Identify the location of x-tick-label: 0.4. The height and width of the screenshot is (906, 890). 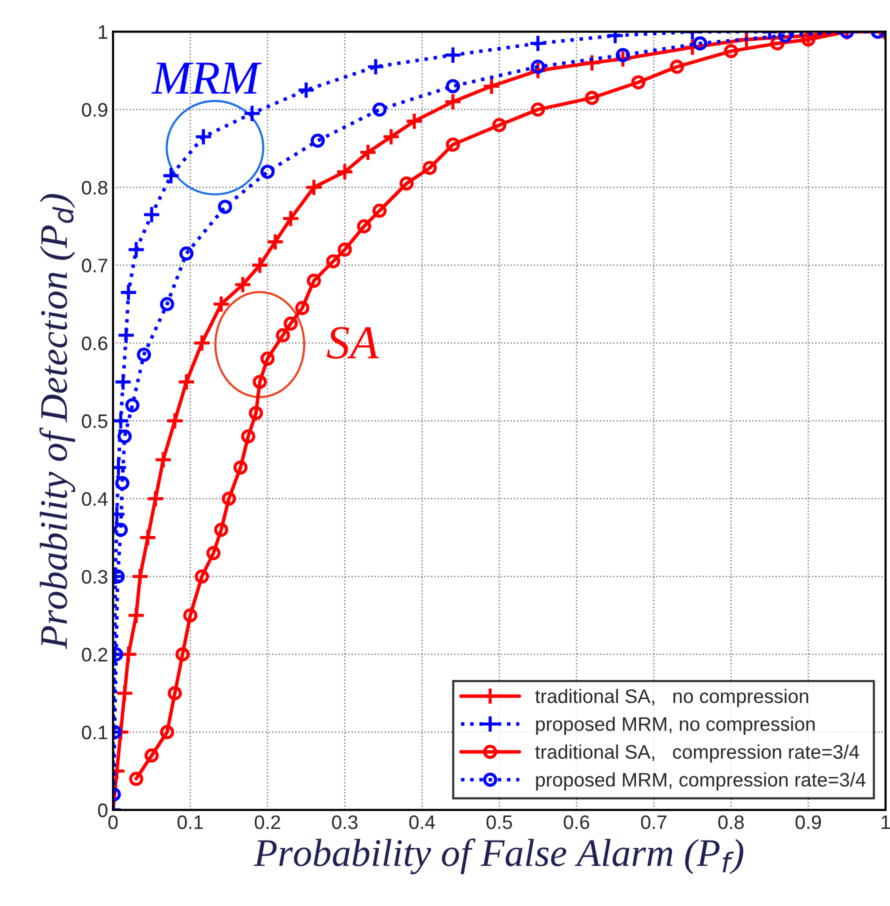
(422, 822).